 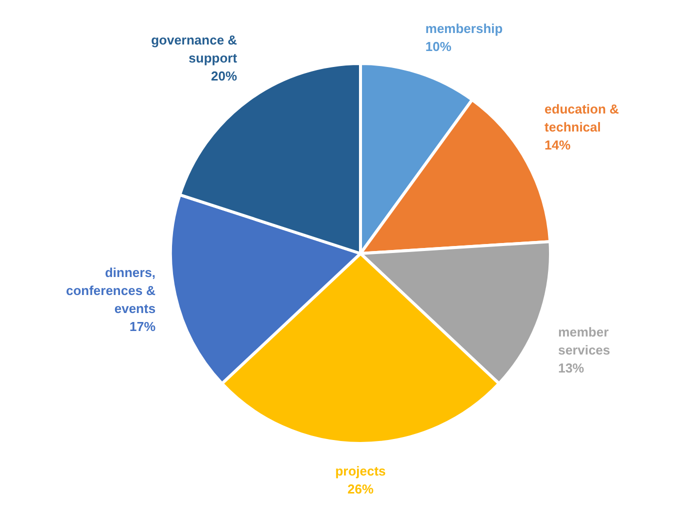 What do you see at coordinates (143, 326) in the screenshot?
I see `data-label: 17%` at bounding box center [143, 326].